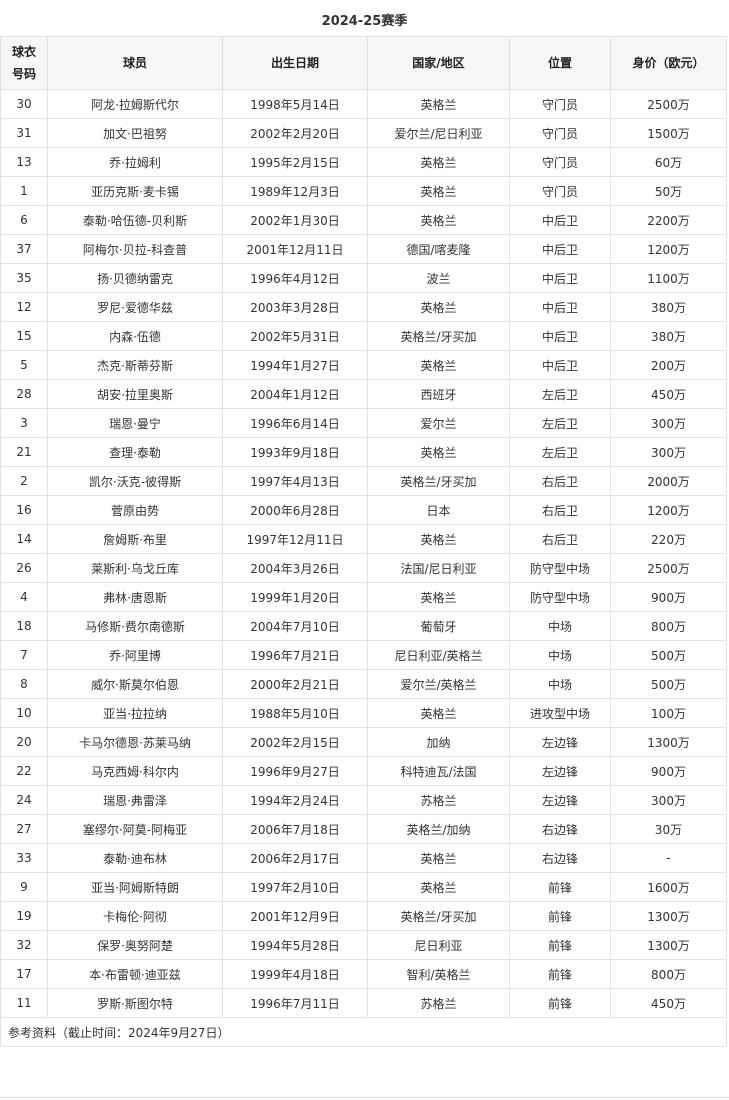 This screenshot has width=729, height=1100. I want to click on footer-row: 参考资料（截止时间：2024年9月27日）, so click(363, 1032).